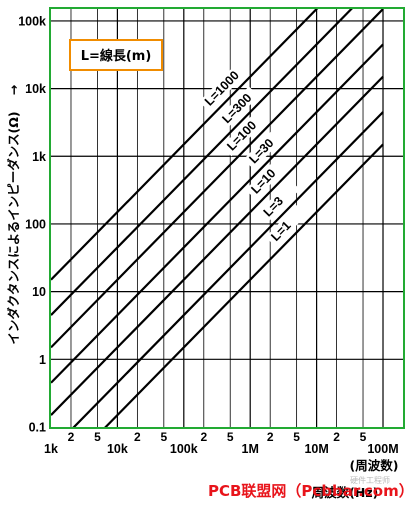 The image size is (412, 506). Describe the element at coordinates (37, 428) in the screenshot. I see `y-tick-label: 0.1` at that location.